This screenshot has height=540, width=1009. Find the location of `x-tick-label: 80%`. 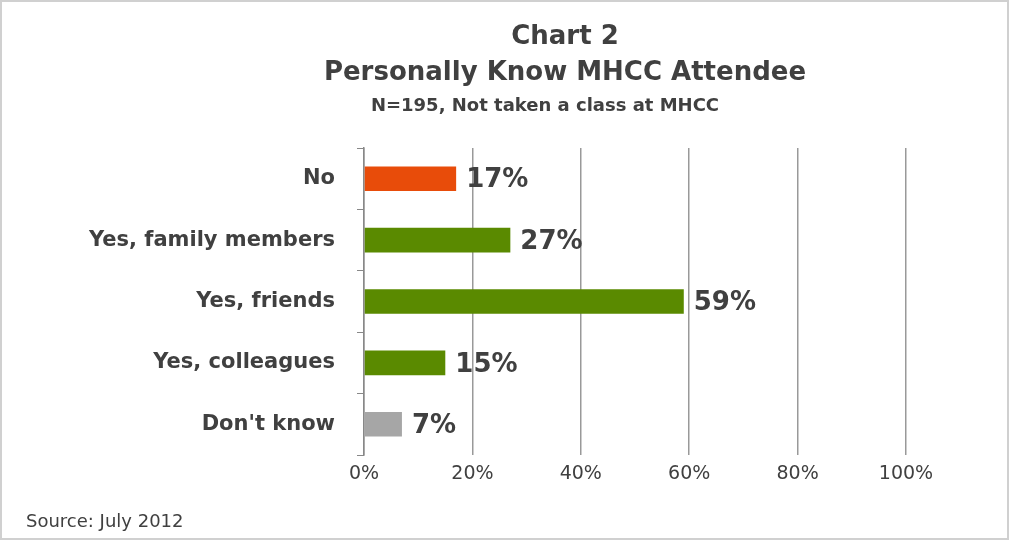

x-tick-label: 80% is located at coordinates (797, 472).